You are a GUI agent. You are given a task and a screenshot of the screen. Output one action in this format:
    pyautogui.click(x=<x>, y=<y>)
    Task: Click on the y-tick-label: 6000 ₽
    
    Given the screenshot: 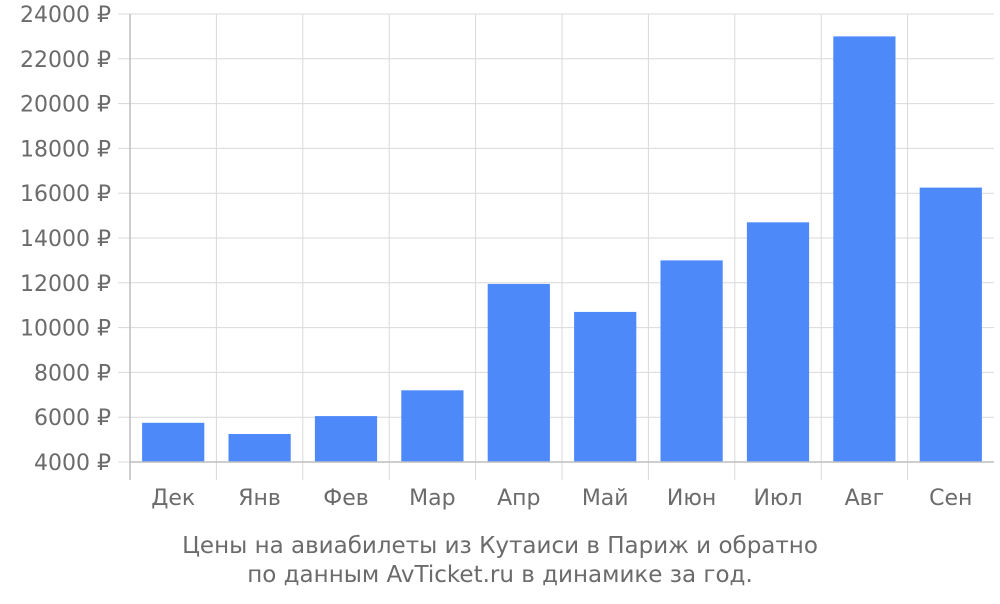 What is the action you would take?
    pyautogui.click(x=72, y=418)
    